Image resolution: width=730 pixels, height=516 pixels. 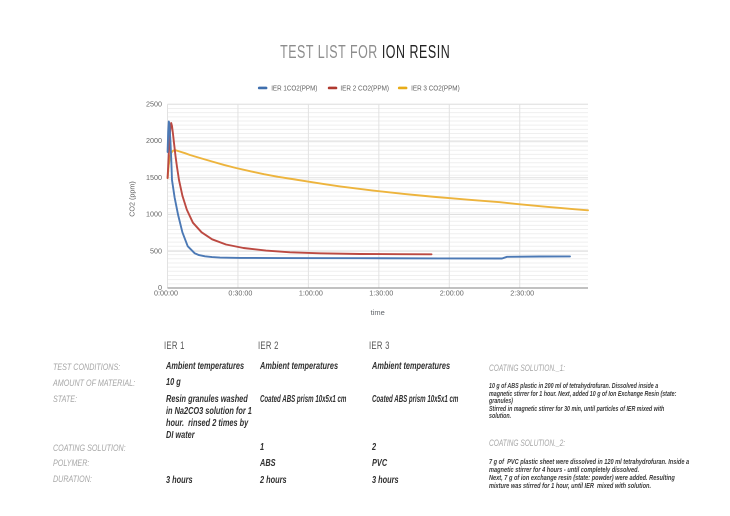 What do you see at coordinates (154, 214) in the screenshot?
I see `svg-text: 1000` at bounding box center [154, 214].